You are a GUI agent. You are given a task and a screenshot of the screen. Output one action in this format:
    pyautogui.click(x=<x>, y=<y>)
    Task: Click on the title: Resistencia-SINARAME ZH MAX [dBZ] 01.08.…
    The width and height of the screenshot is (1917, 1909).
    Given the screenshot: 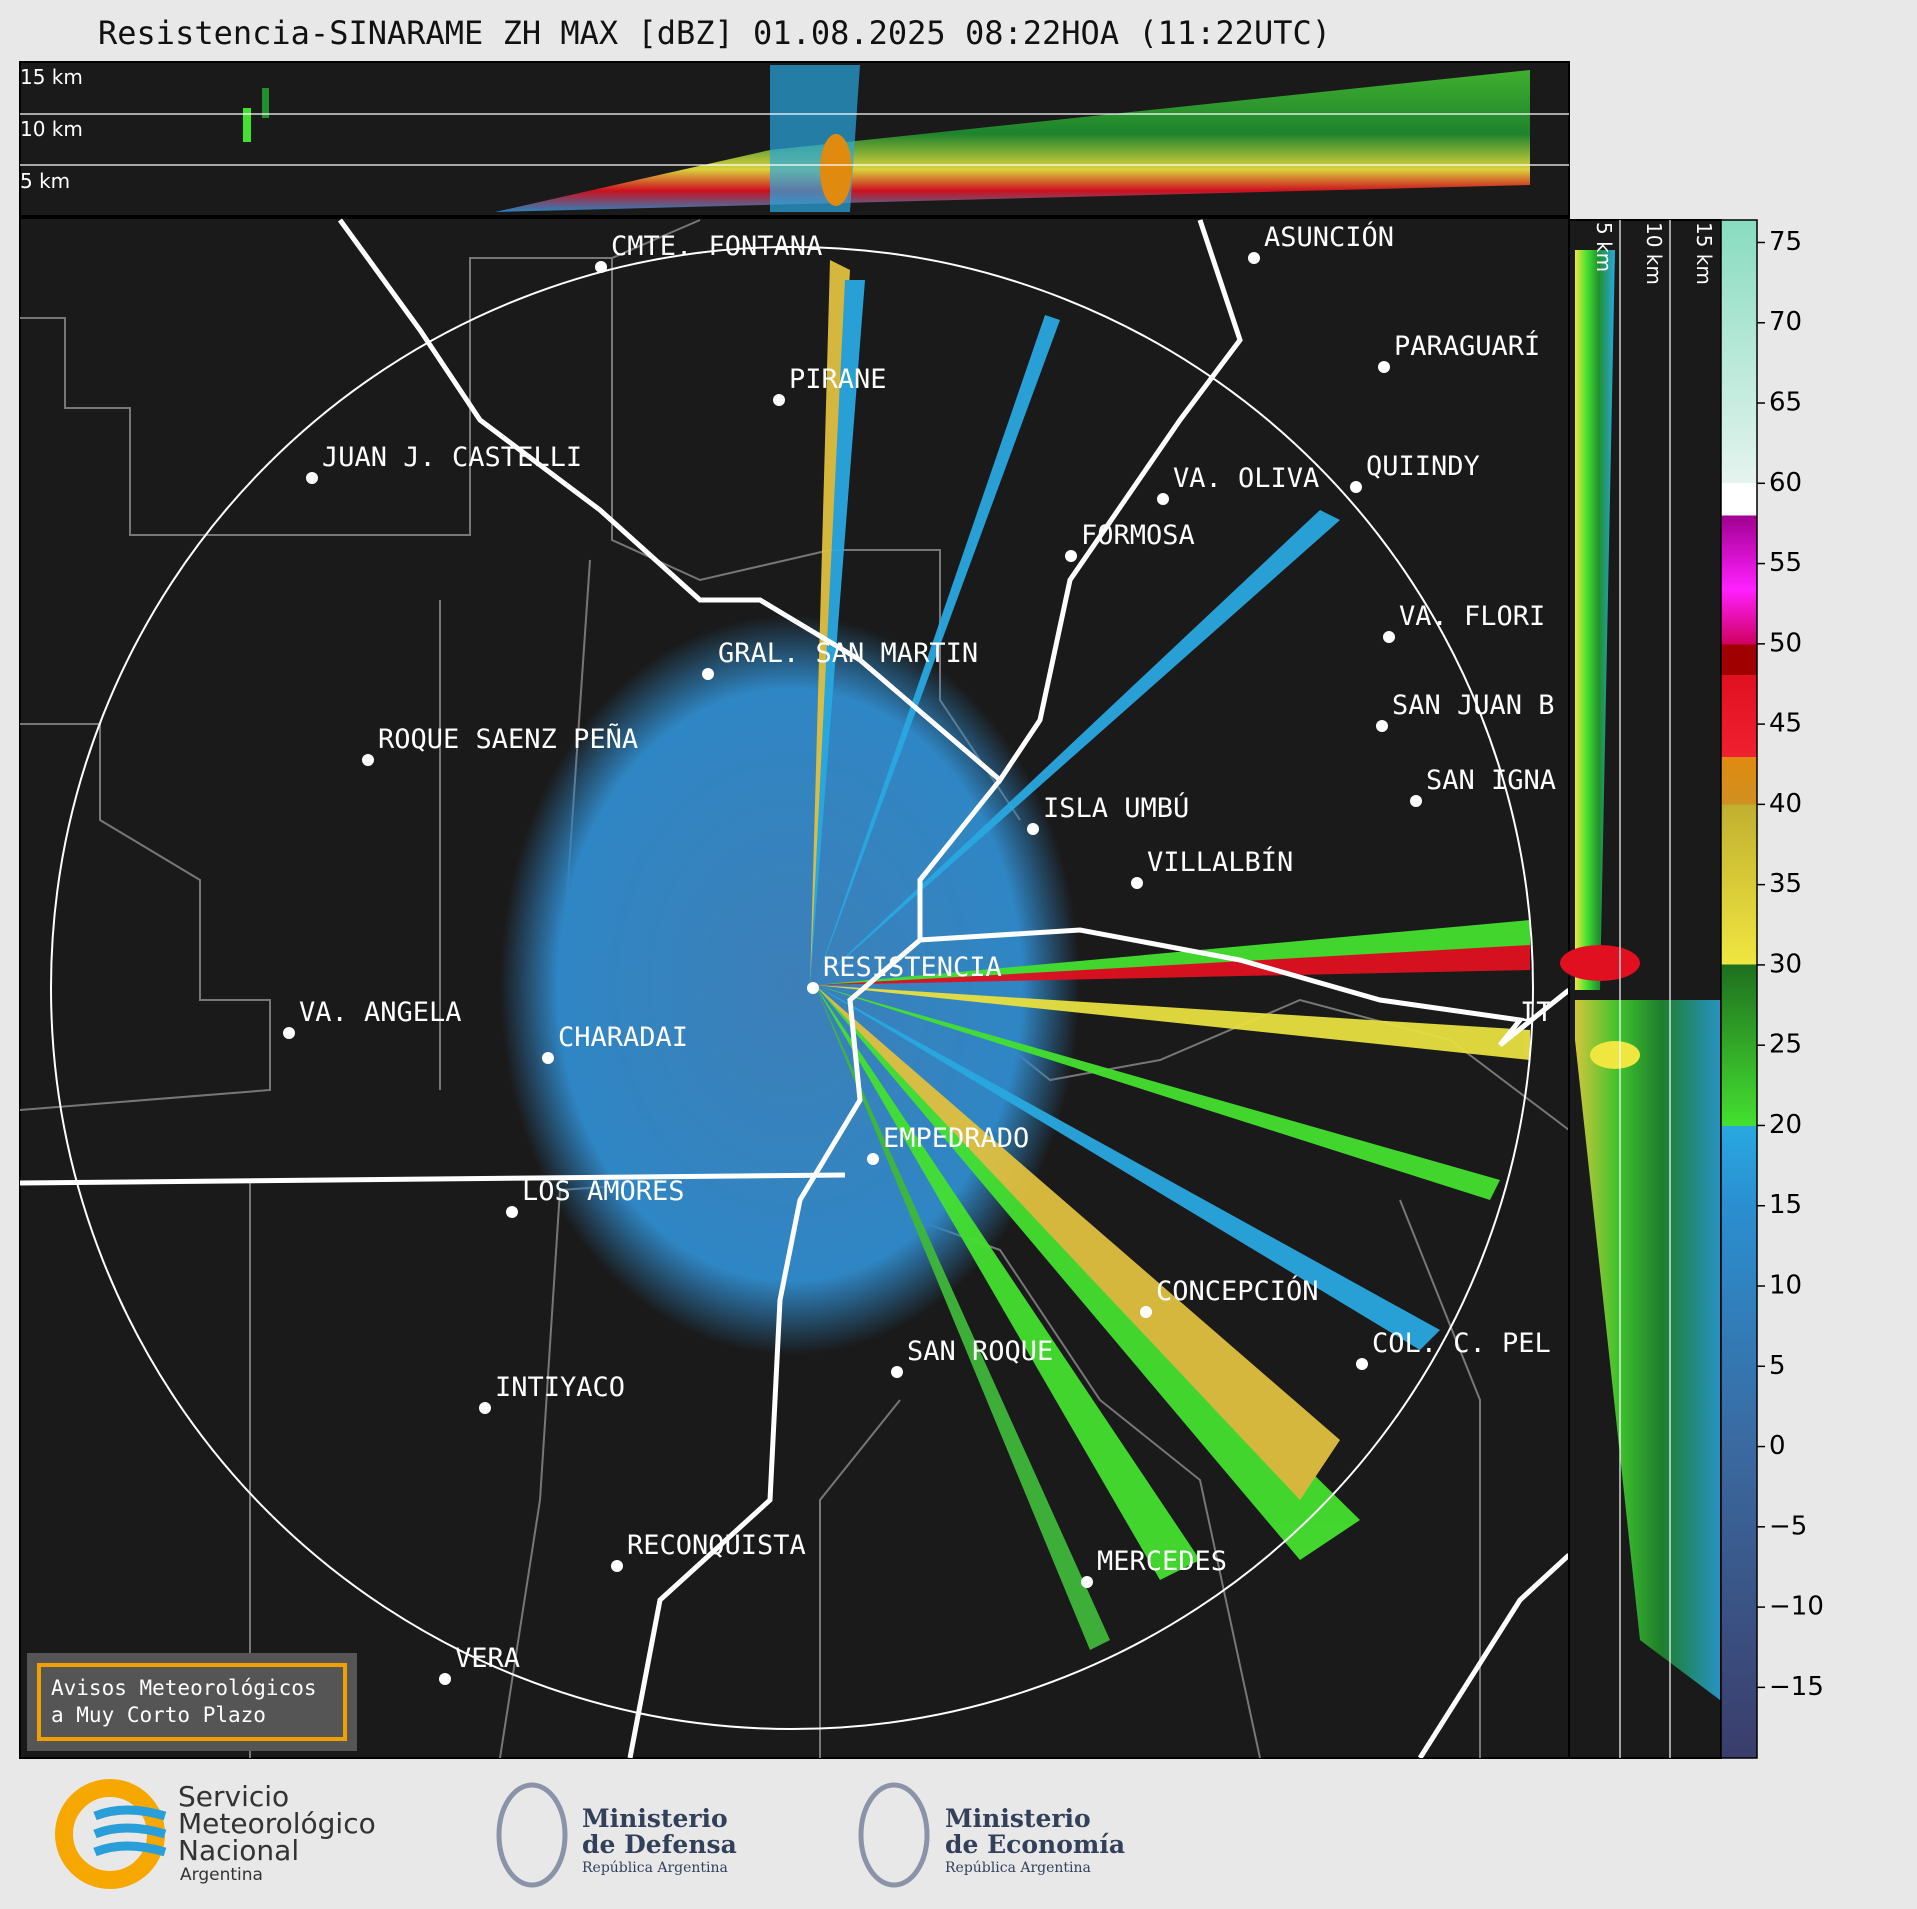 What is the action you would take?
    pyautogui.click(x=714, y=33)
    